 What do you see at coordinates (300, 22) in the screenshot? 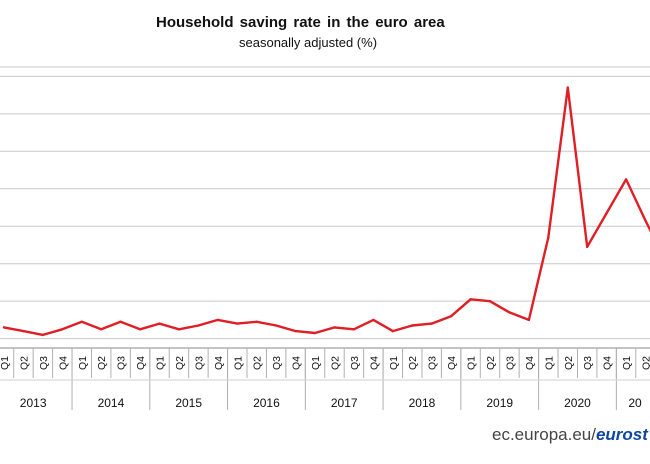
I see `chart-title: Household saving rate in the euro area` at bounding box center [300, 22].